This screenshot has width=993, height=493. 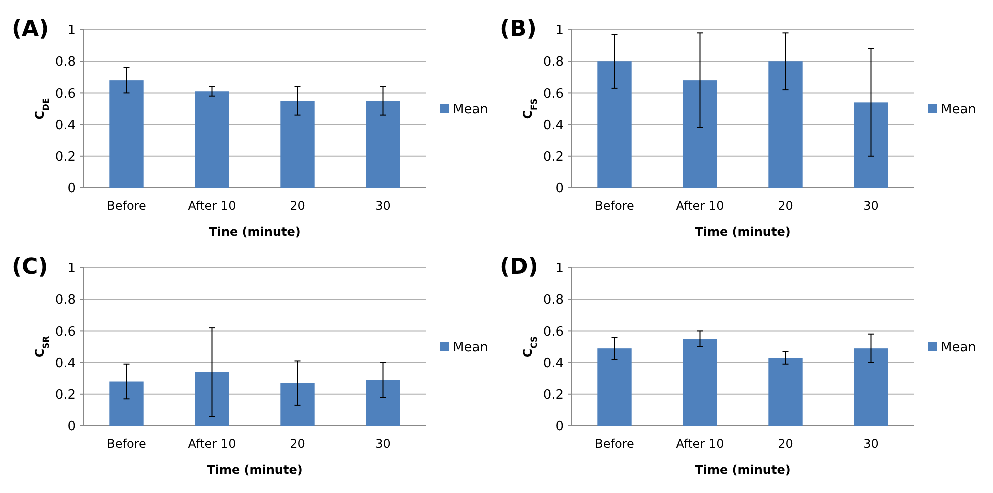 What do you see at coordinates (519, 267) in the screenshot?
I see `chart-title: (D)` at bounding box center [519, 267].